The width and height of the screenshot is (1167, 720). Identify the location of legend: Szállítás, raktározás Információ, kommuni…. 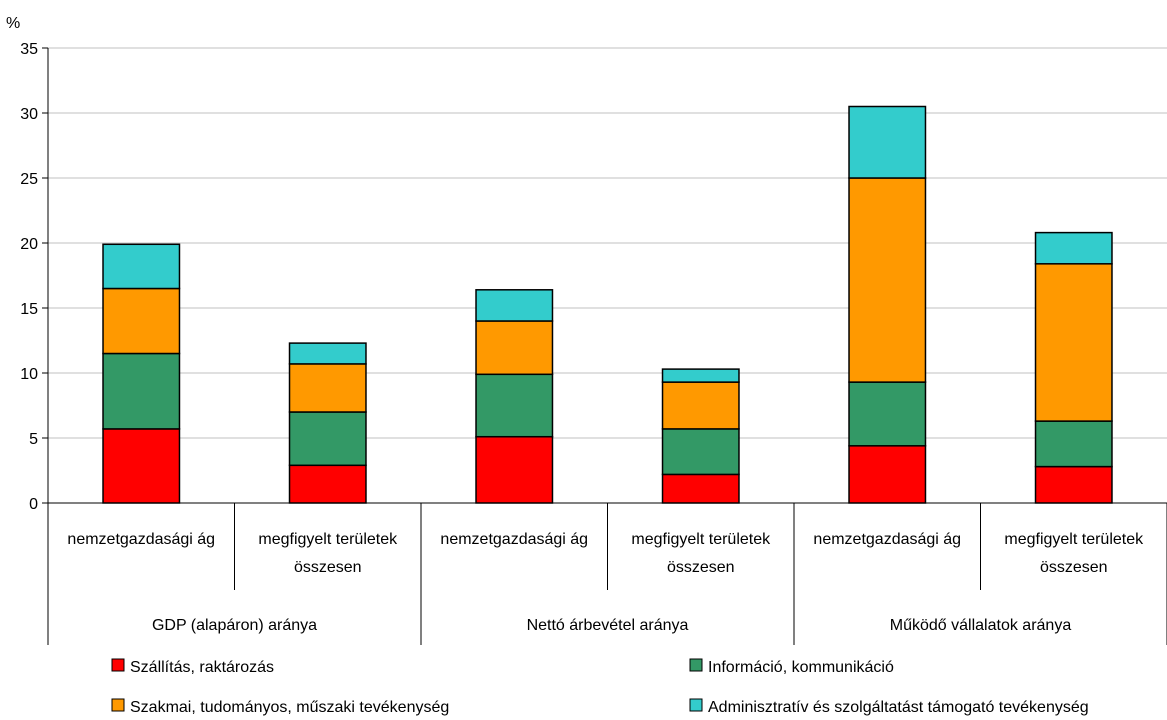
(600, 687).